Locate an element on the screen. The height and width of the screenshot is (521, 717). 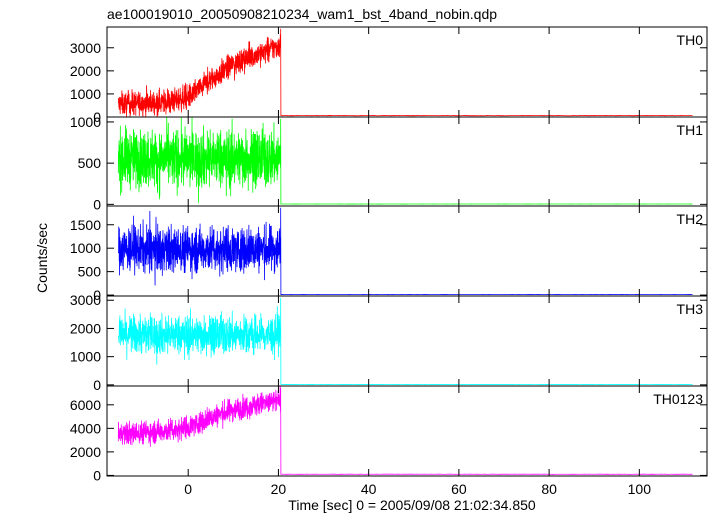
series-line-th2 is located at coordinates (405, 251).